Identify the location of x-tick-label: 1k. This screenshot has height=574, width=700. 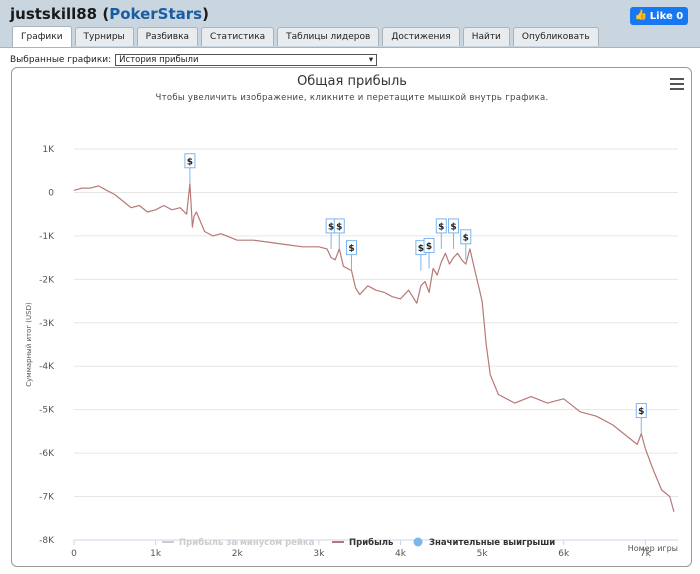
(156, 554).